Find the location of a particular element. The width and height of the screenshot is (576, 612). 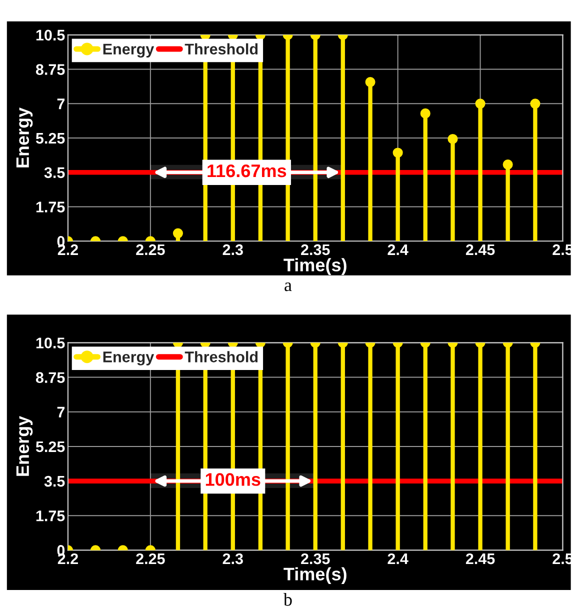

text: a is located at coordinates (288, 287).